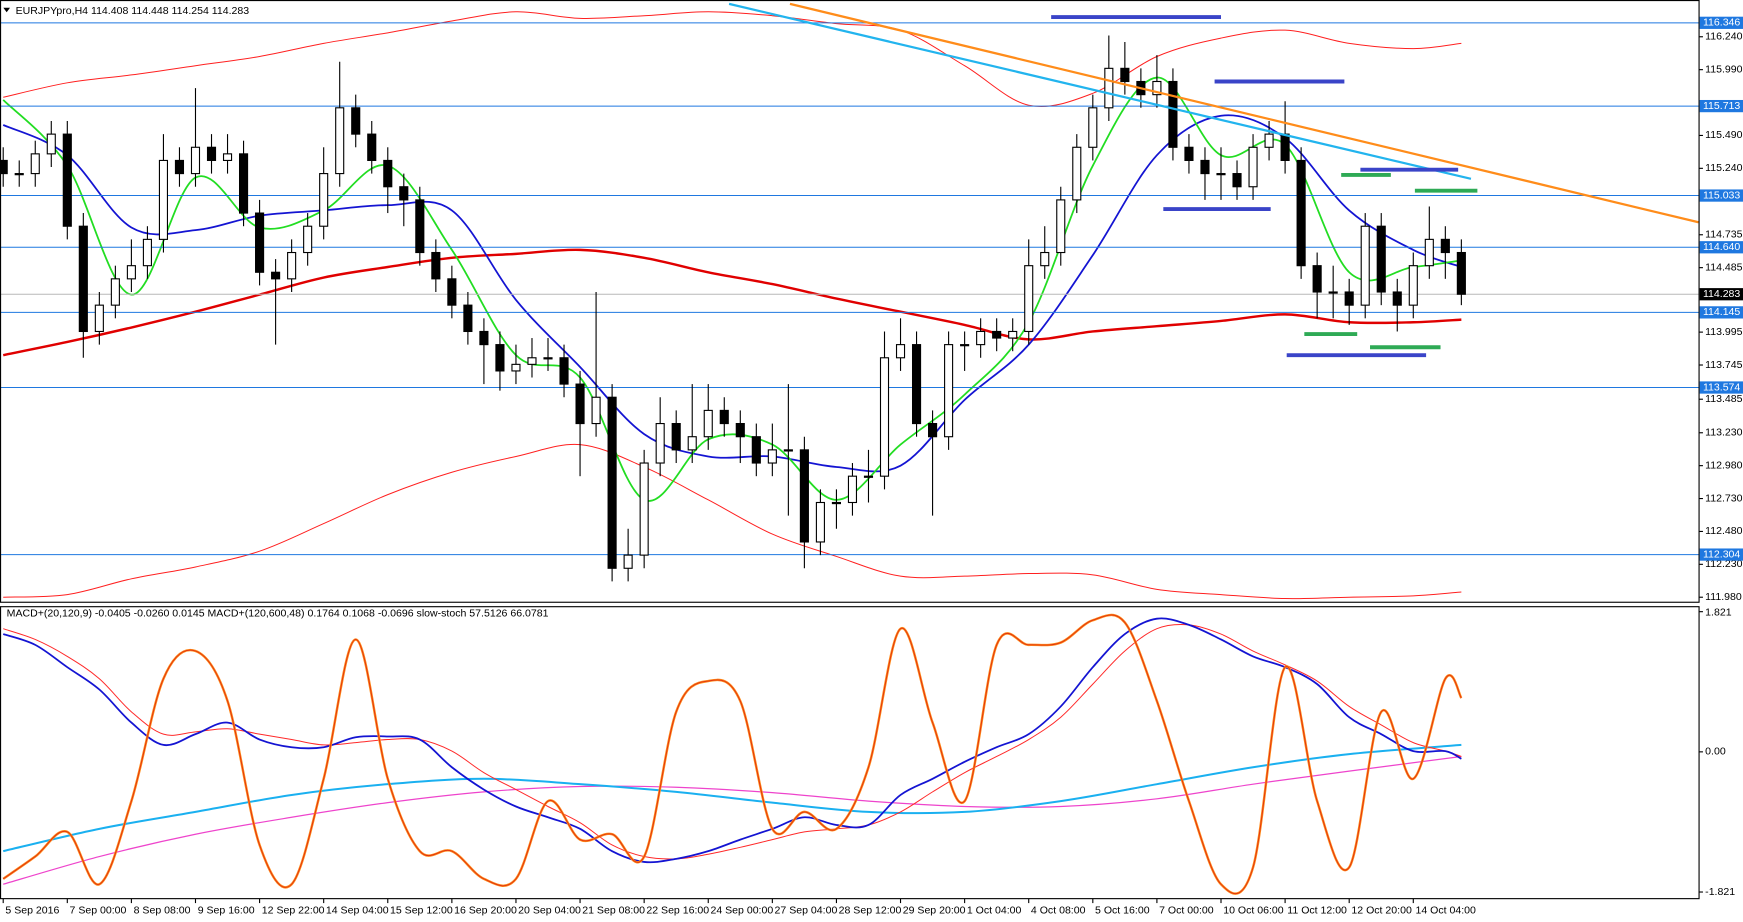 The height and width of the screenshot is (922, 1743). Describe the element at coordinates (1723, 433) in the screenshot. I see `y-tick-label: 113.230` at that location.